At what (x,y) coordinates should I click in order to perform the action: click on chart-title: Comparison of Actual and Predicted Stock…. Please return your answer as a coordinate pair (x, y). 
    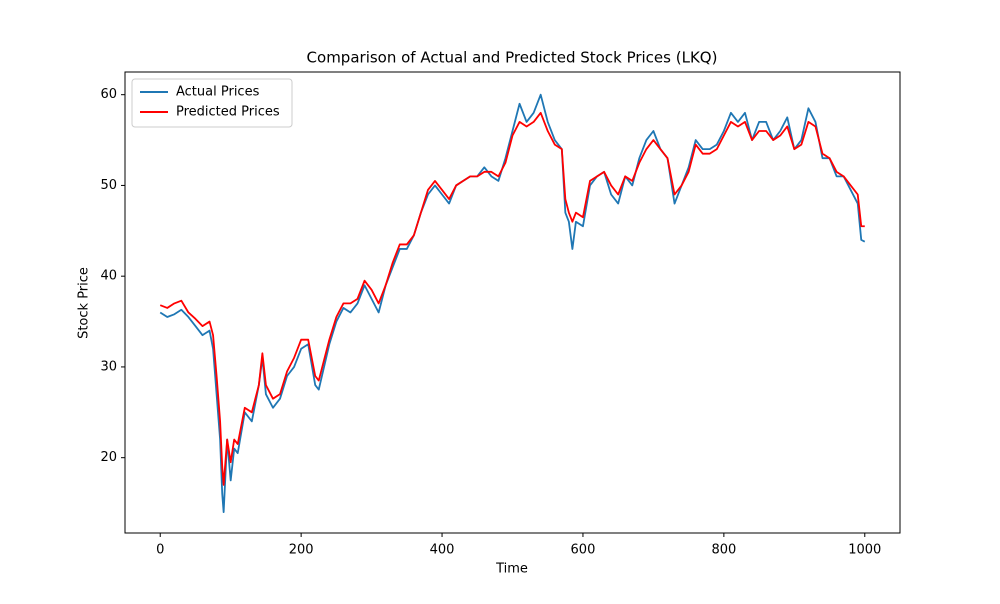
    Looking at the image, I should click on (512, 58).